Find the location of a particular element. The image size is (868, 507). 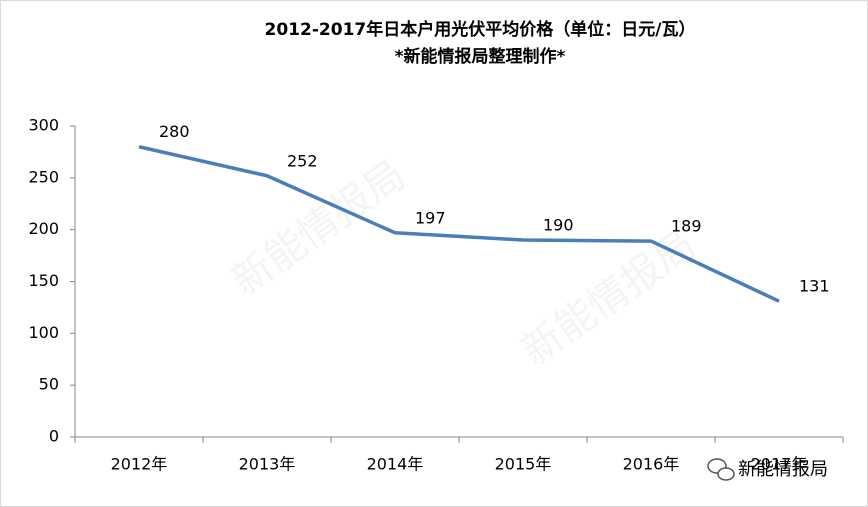

chart-subtitle: *新能情报局整理制作* is located at coordinates (480, 56).